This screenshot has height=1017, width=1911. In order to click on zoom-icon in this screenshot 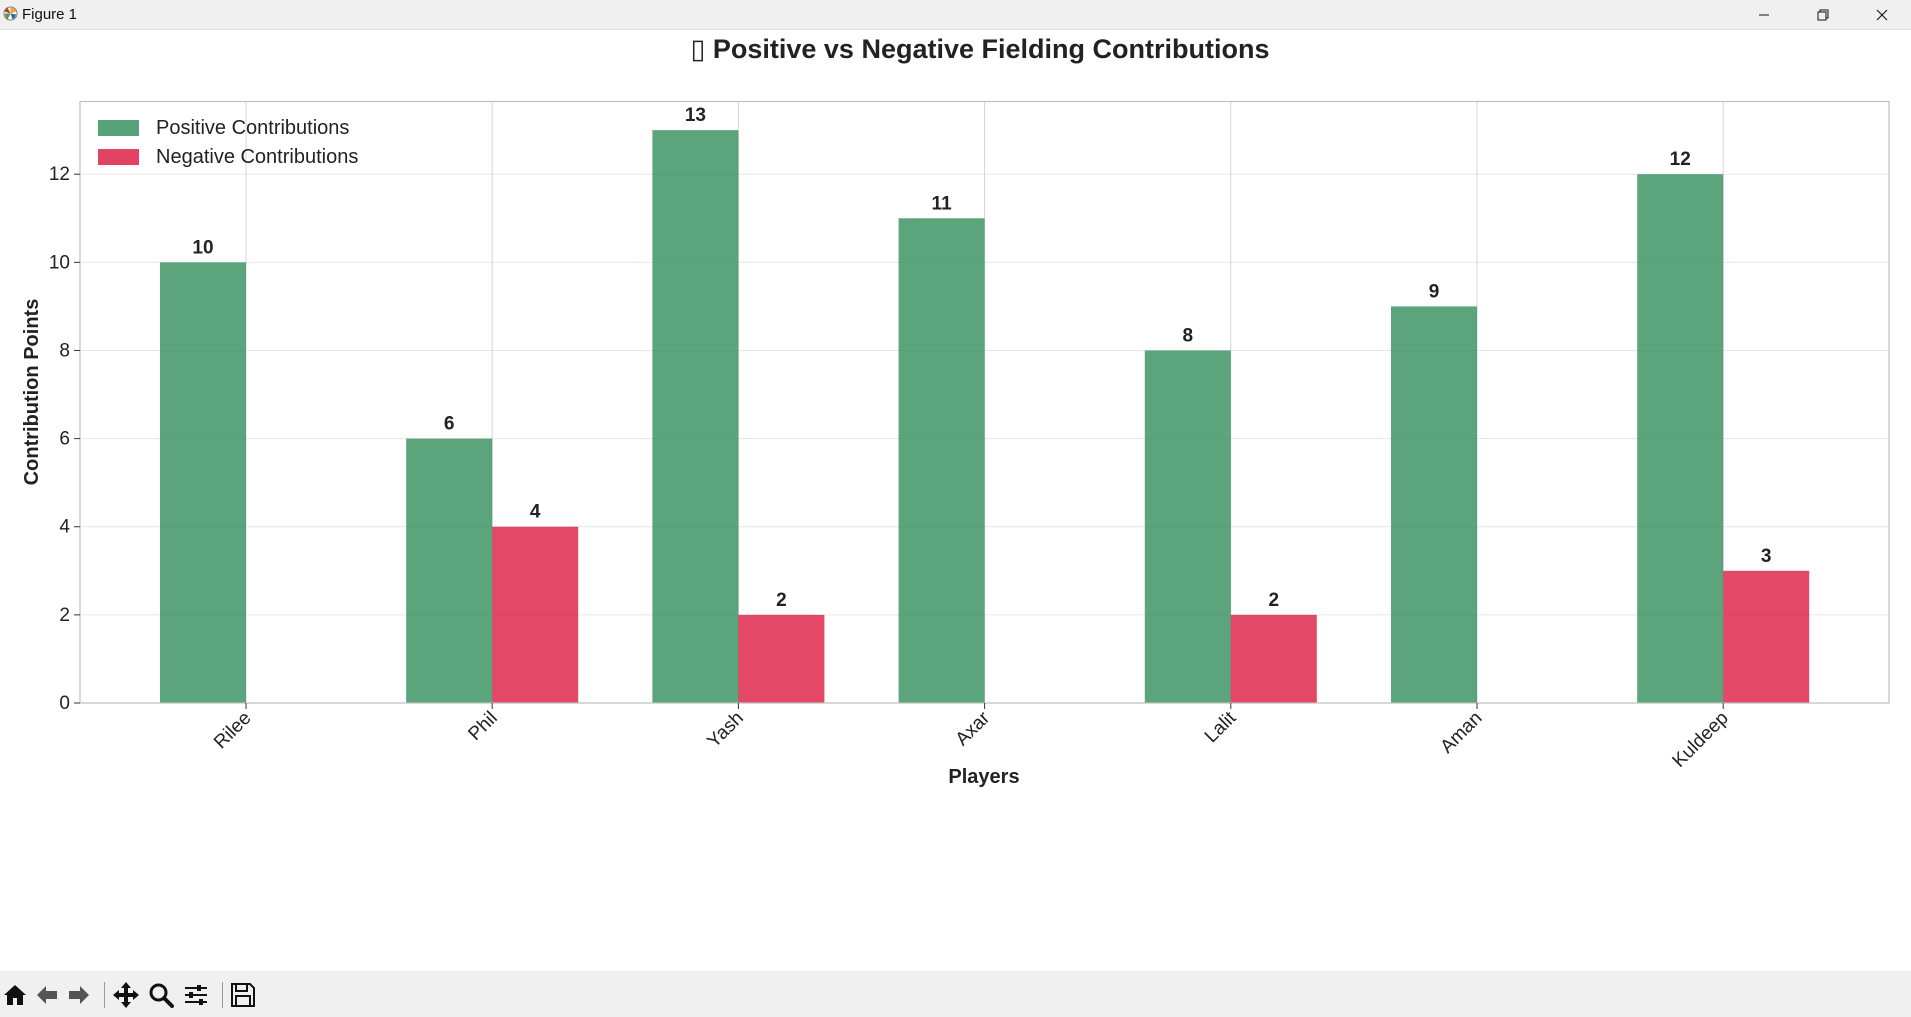, I will do `click(161, 995)`.